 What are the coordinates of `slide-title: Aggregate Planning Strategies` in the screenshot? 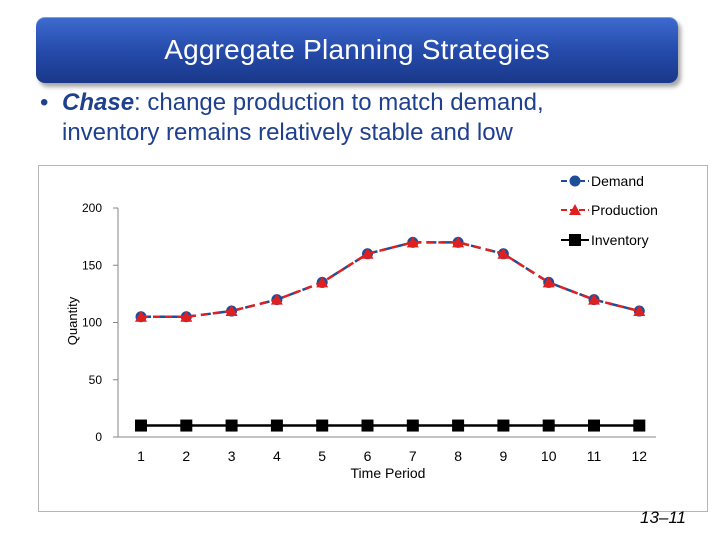 It's located at (357, 49).